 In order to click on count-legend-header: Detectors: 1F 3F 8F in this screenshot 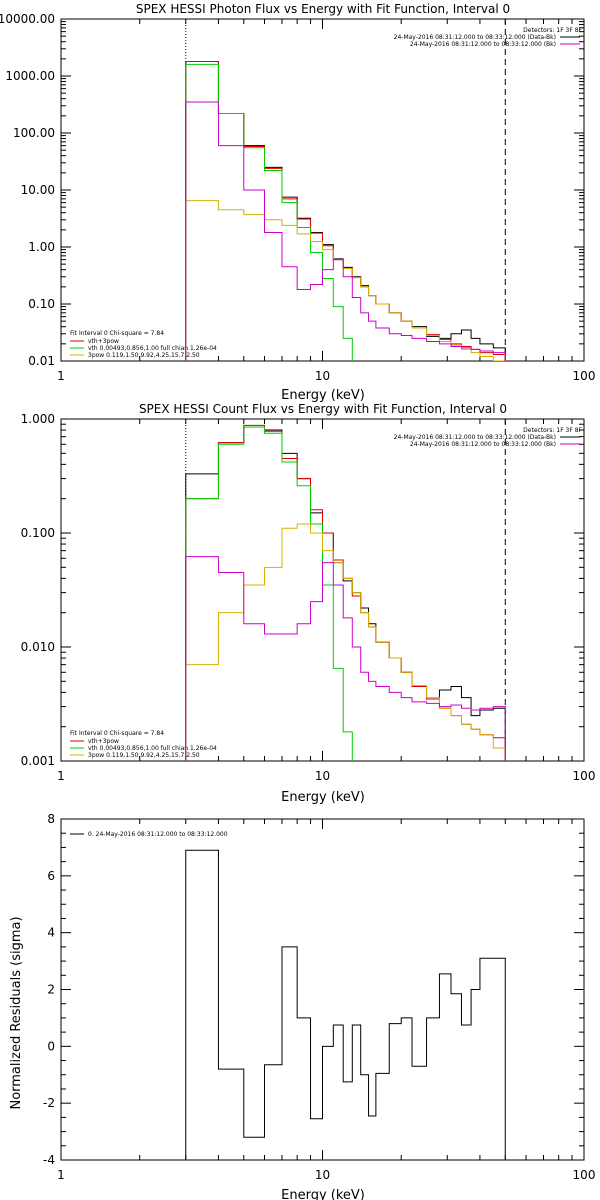, I will do `click(552, 430)`.